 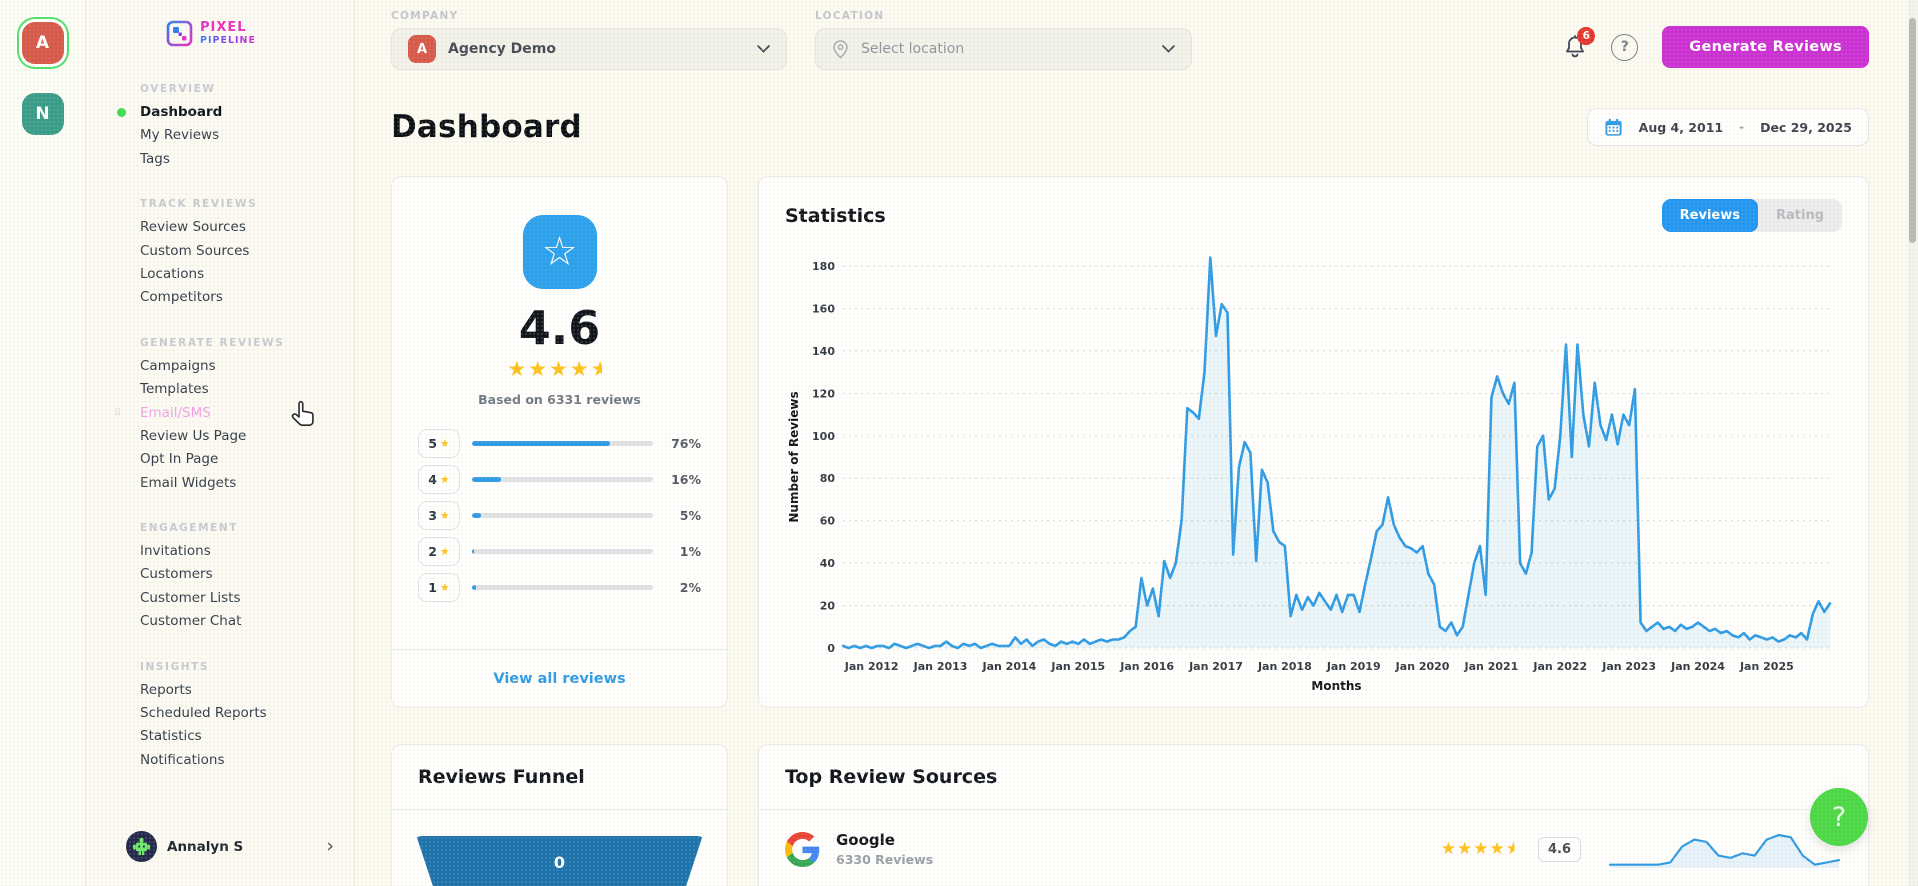 What do you see at coordinates (1765, 47) in the screenshot?
I see `generate-reviews-button: Generate Reviews` at bounding box center [1765, 47].